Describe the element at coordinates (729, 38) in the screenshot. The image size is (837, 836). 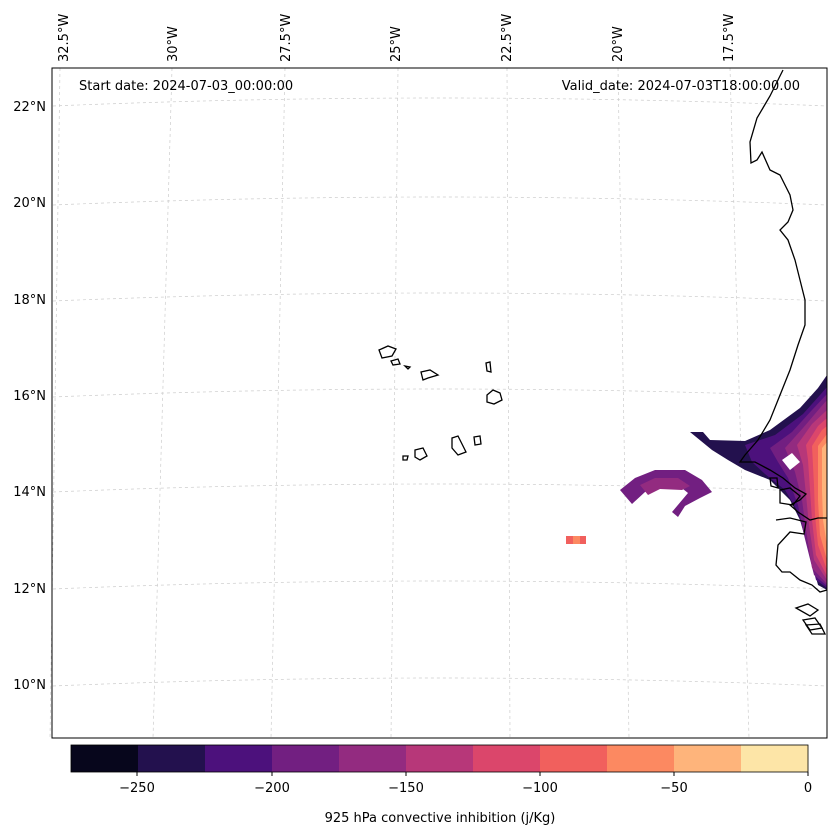
I see `lon-label: 17.5°W` at that location.